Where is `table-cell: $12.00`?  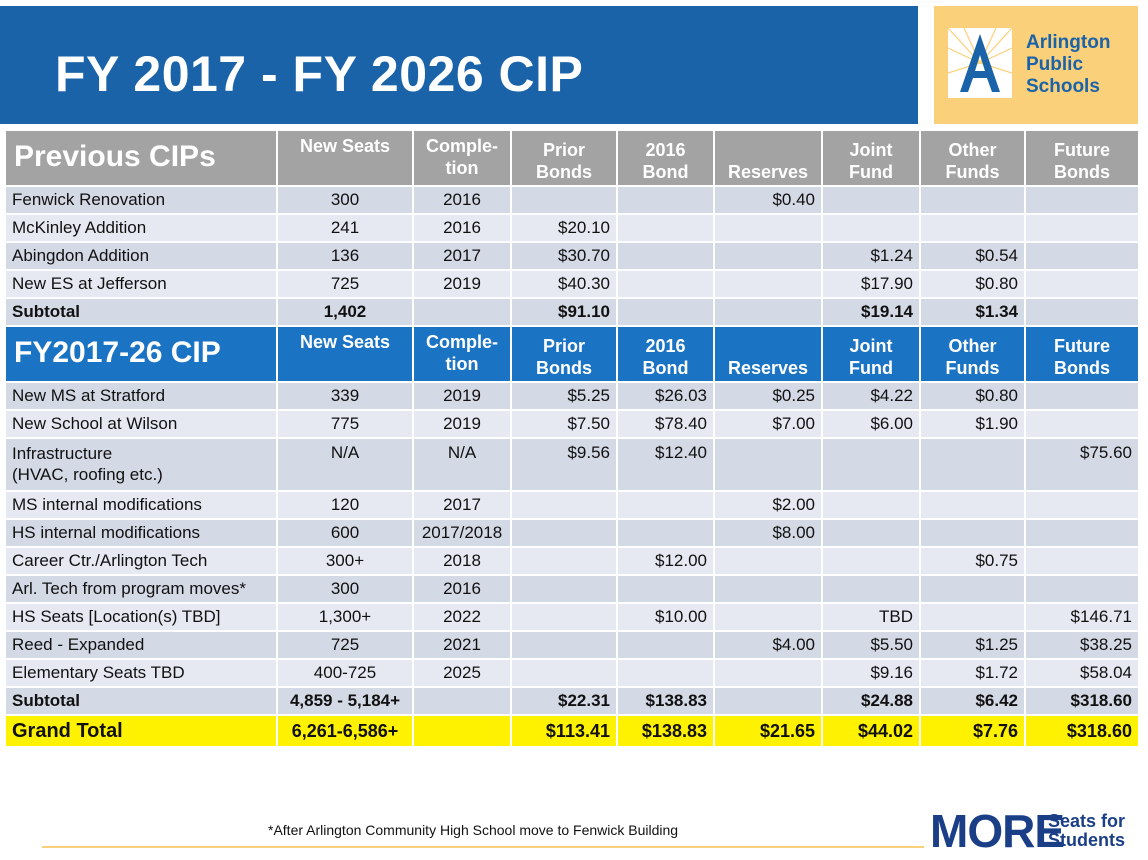 table-cell: $12.00 is located at coordinates (665, 561).